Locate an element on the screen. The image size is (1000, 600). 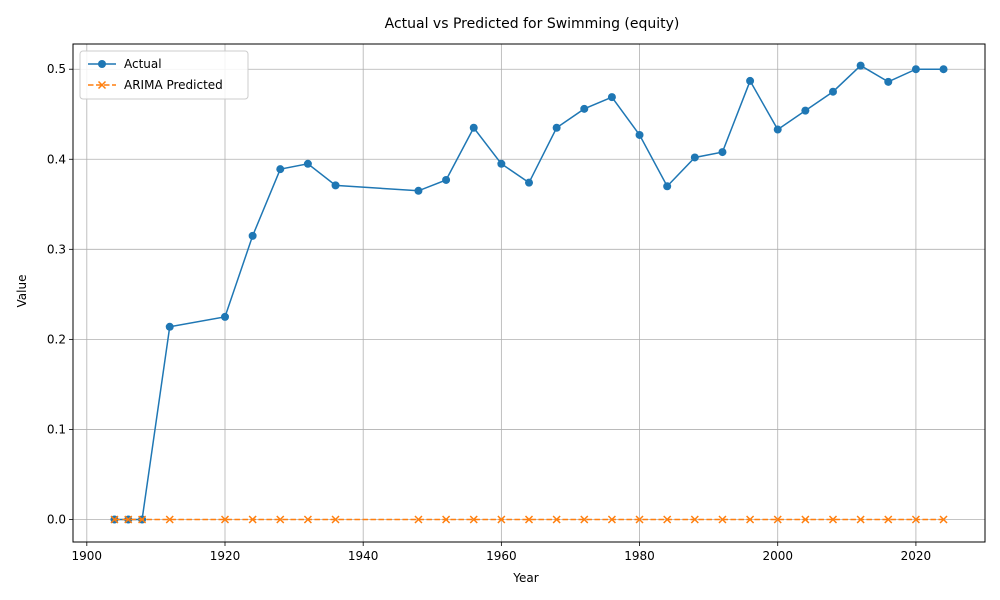
legend-marker-arima-predicted is located at coordinates (102, 85).